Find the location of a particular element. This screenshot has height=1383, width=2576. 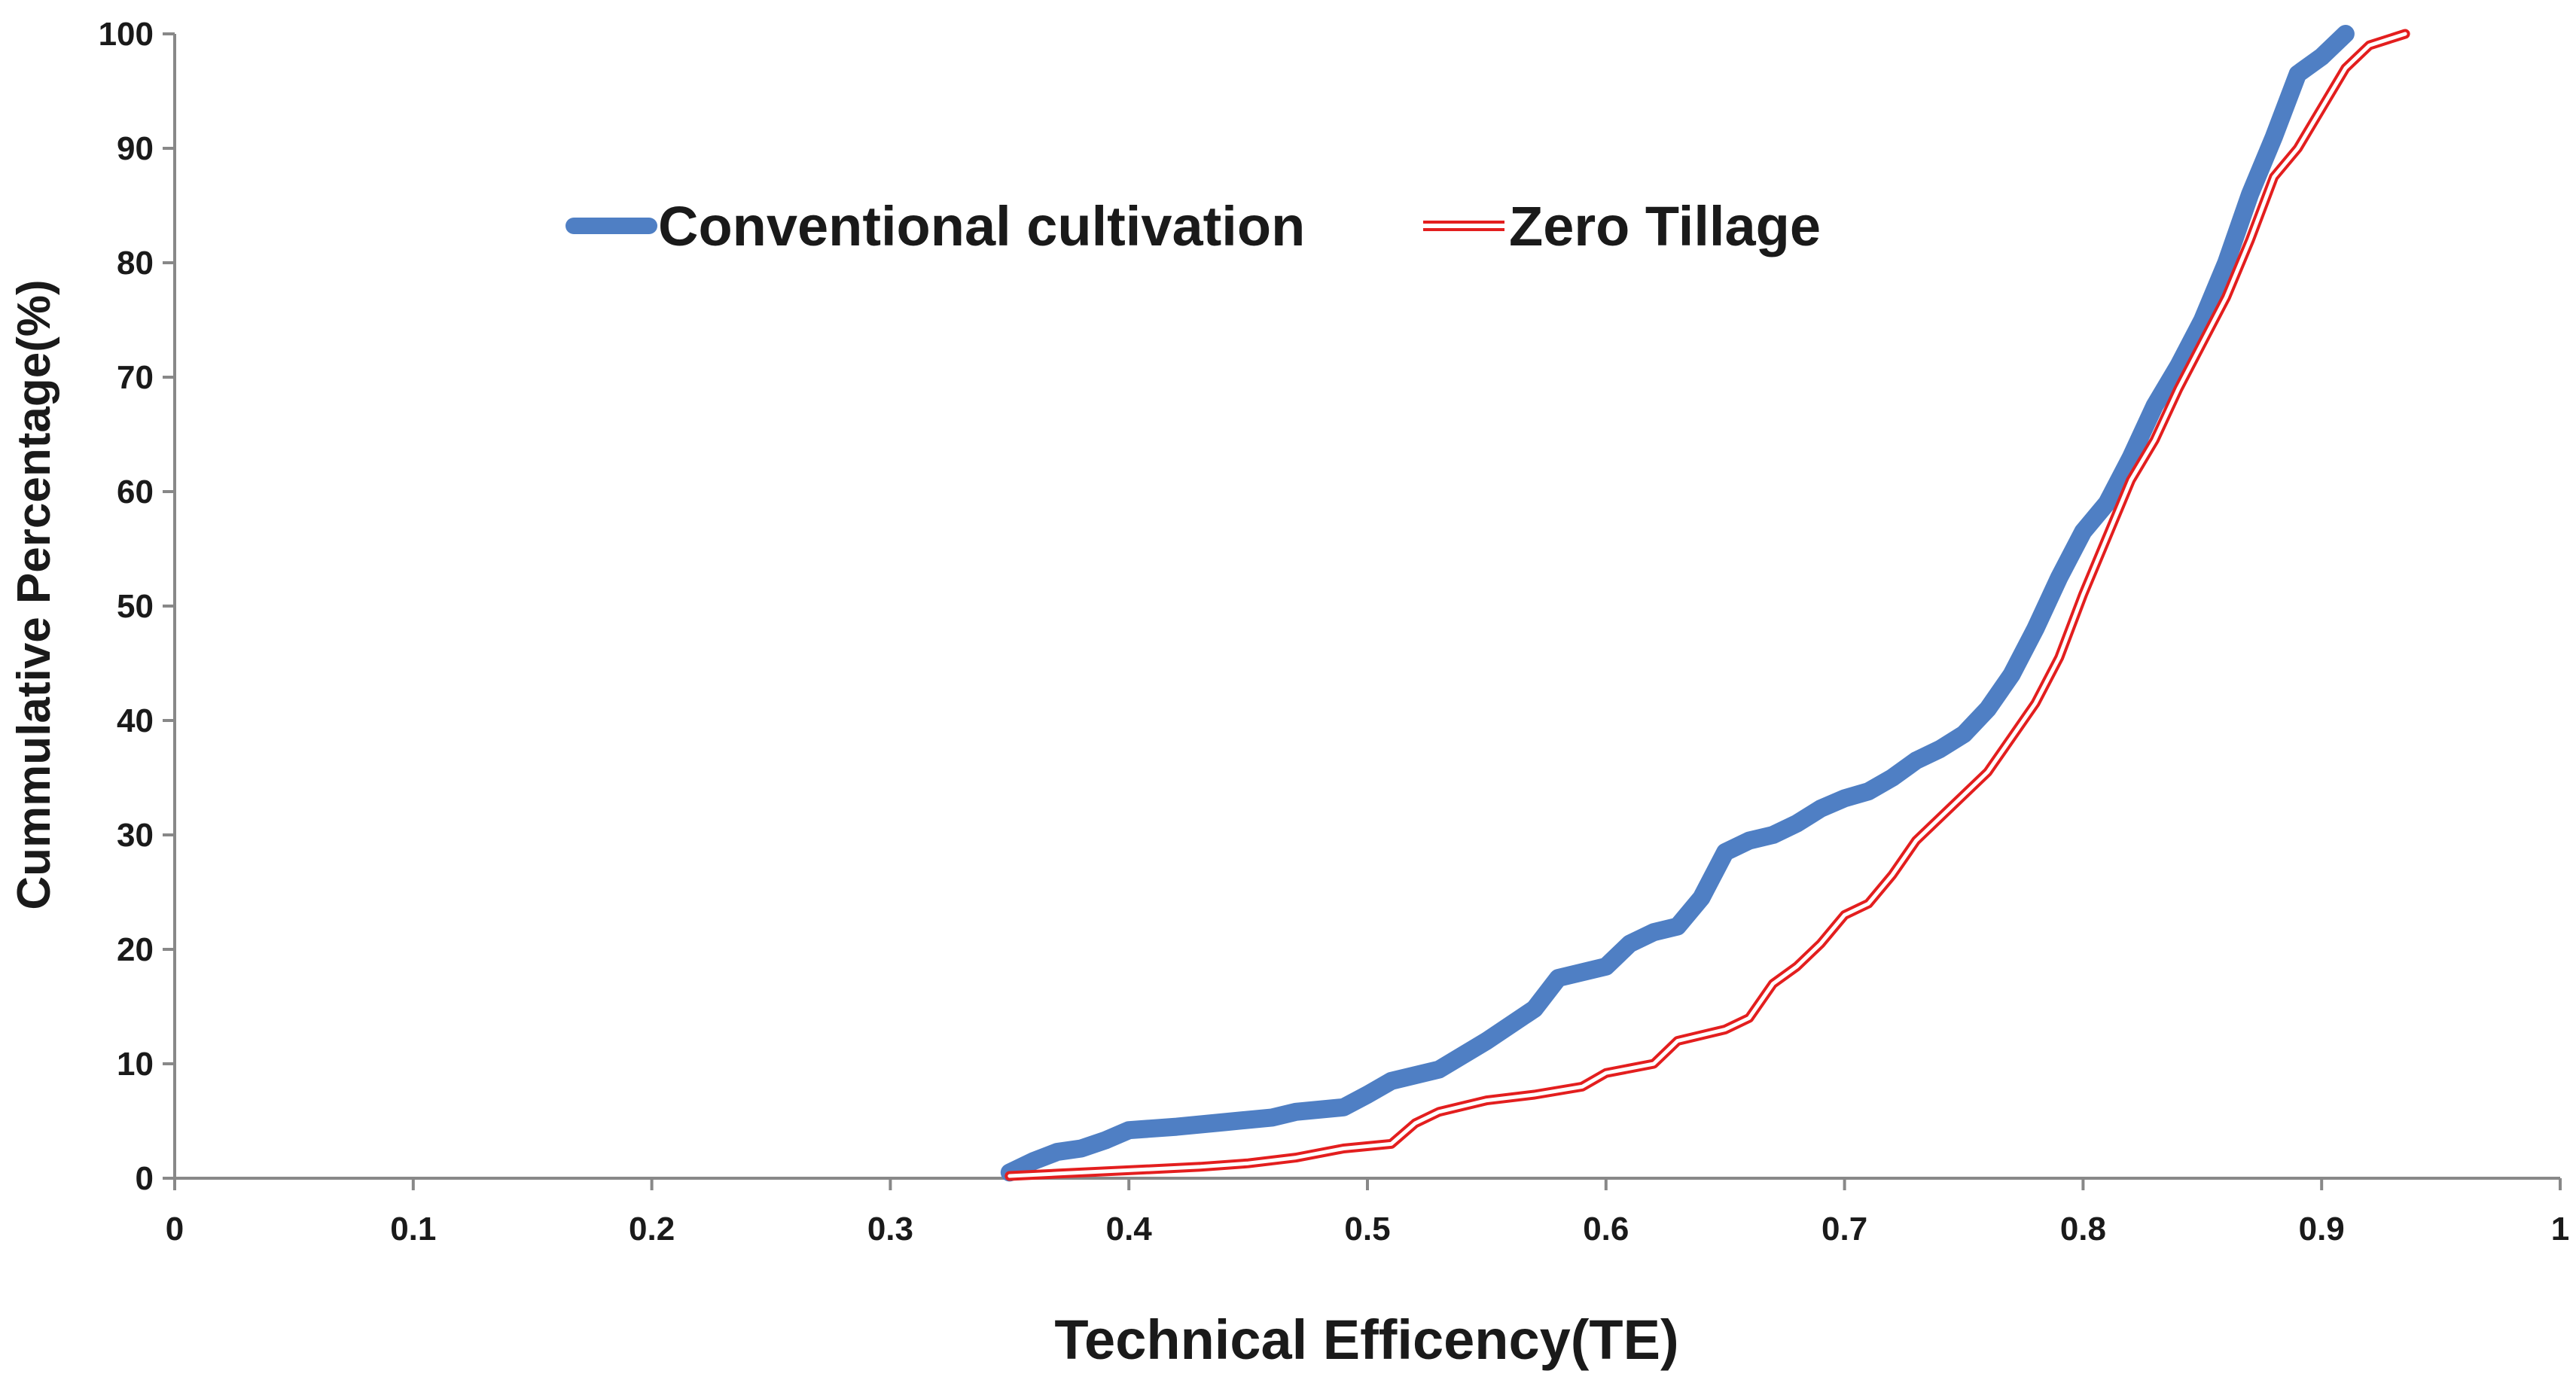

x-tick-label: 0.8 is located at coordinates (2083, 1229).